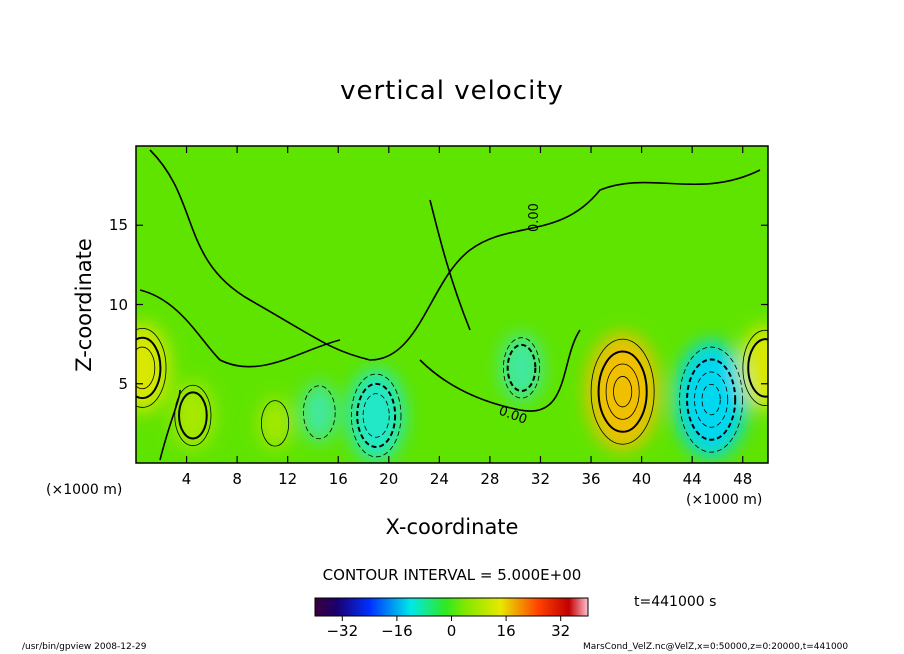  I want to click on chart-title: vertical velocity, so click(452, 91).